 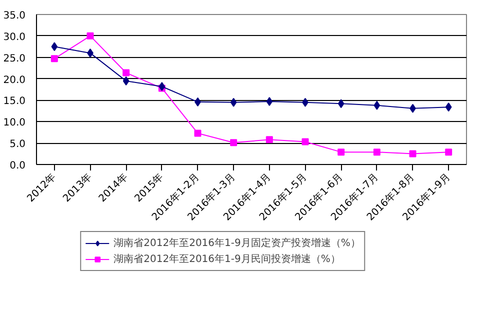 I want to click on y-tick-label: 20.0, so click(x=14, y=80).